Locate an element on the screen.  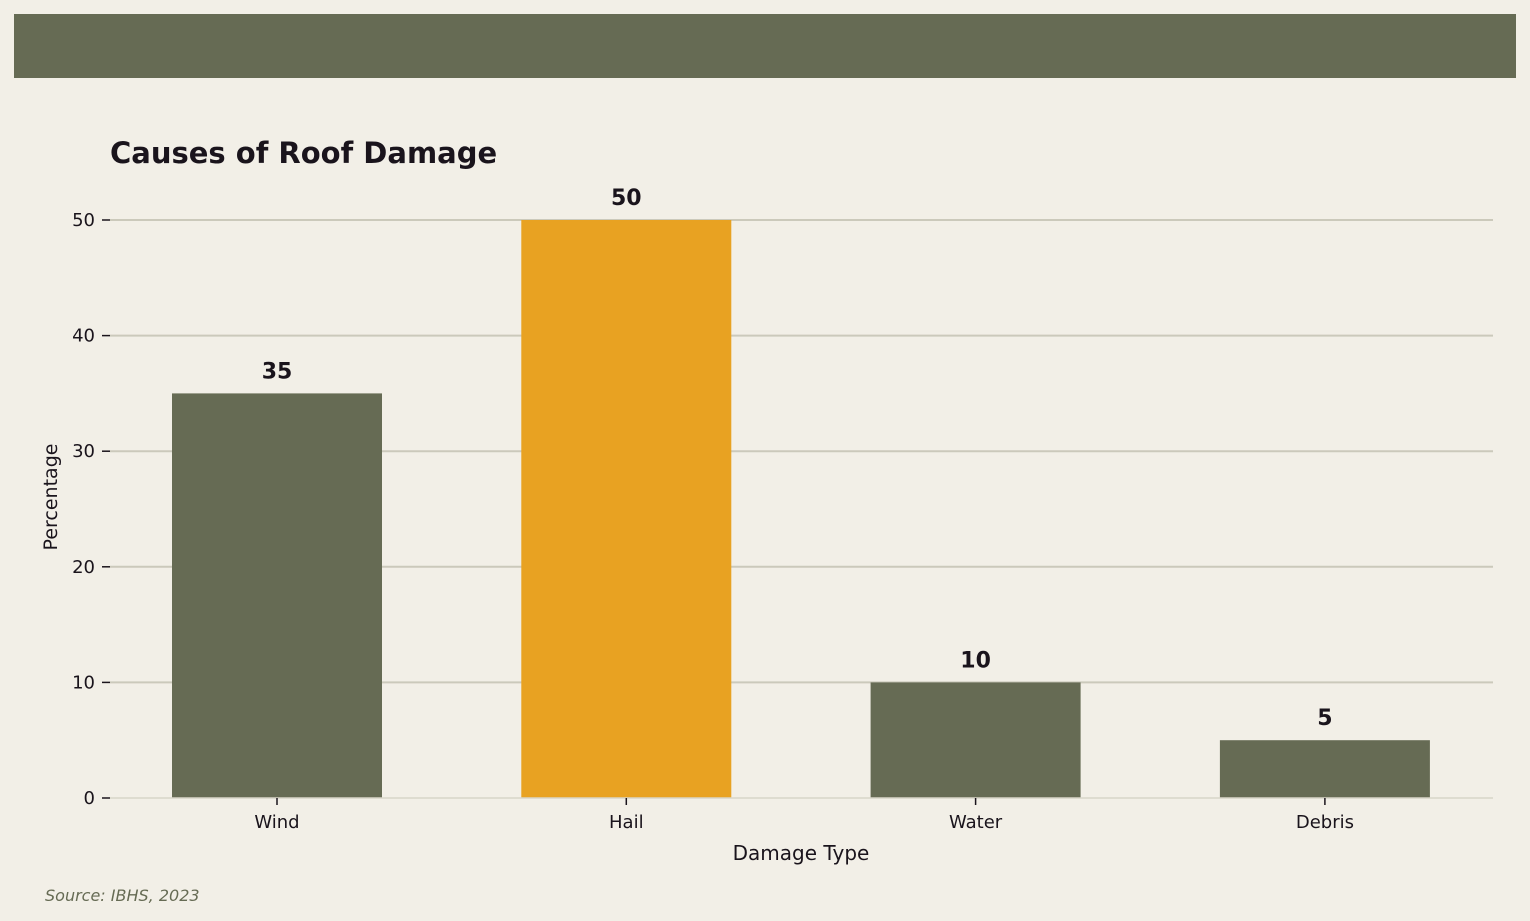
x-tick-label-wind: Wind is located at coordinates (276, 822).